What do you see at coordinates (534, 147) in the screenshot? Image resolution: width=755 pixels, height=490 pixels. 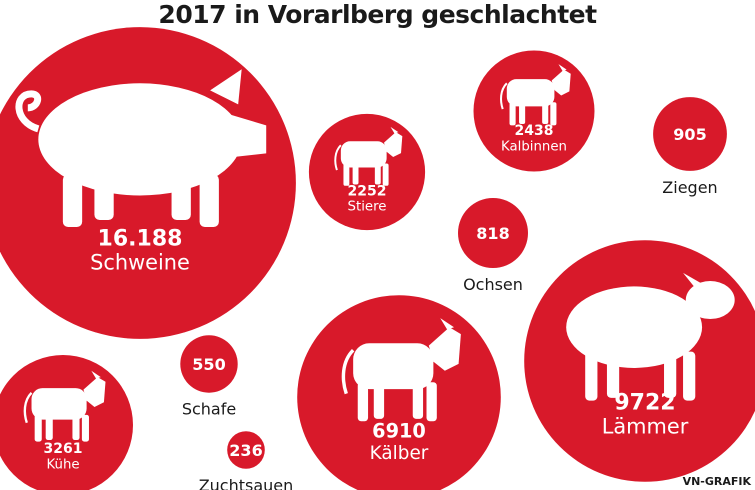 I see `category-label-kalbinnen: Kalbinnen` at bounding box center [534, 147].